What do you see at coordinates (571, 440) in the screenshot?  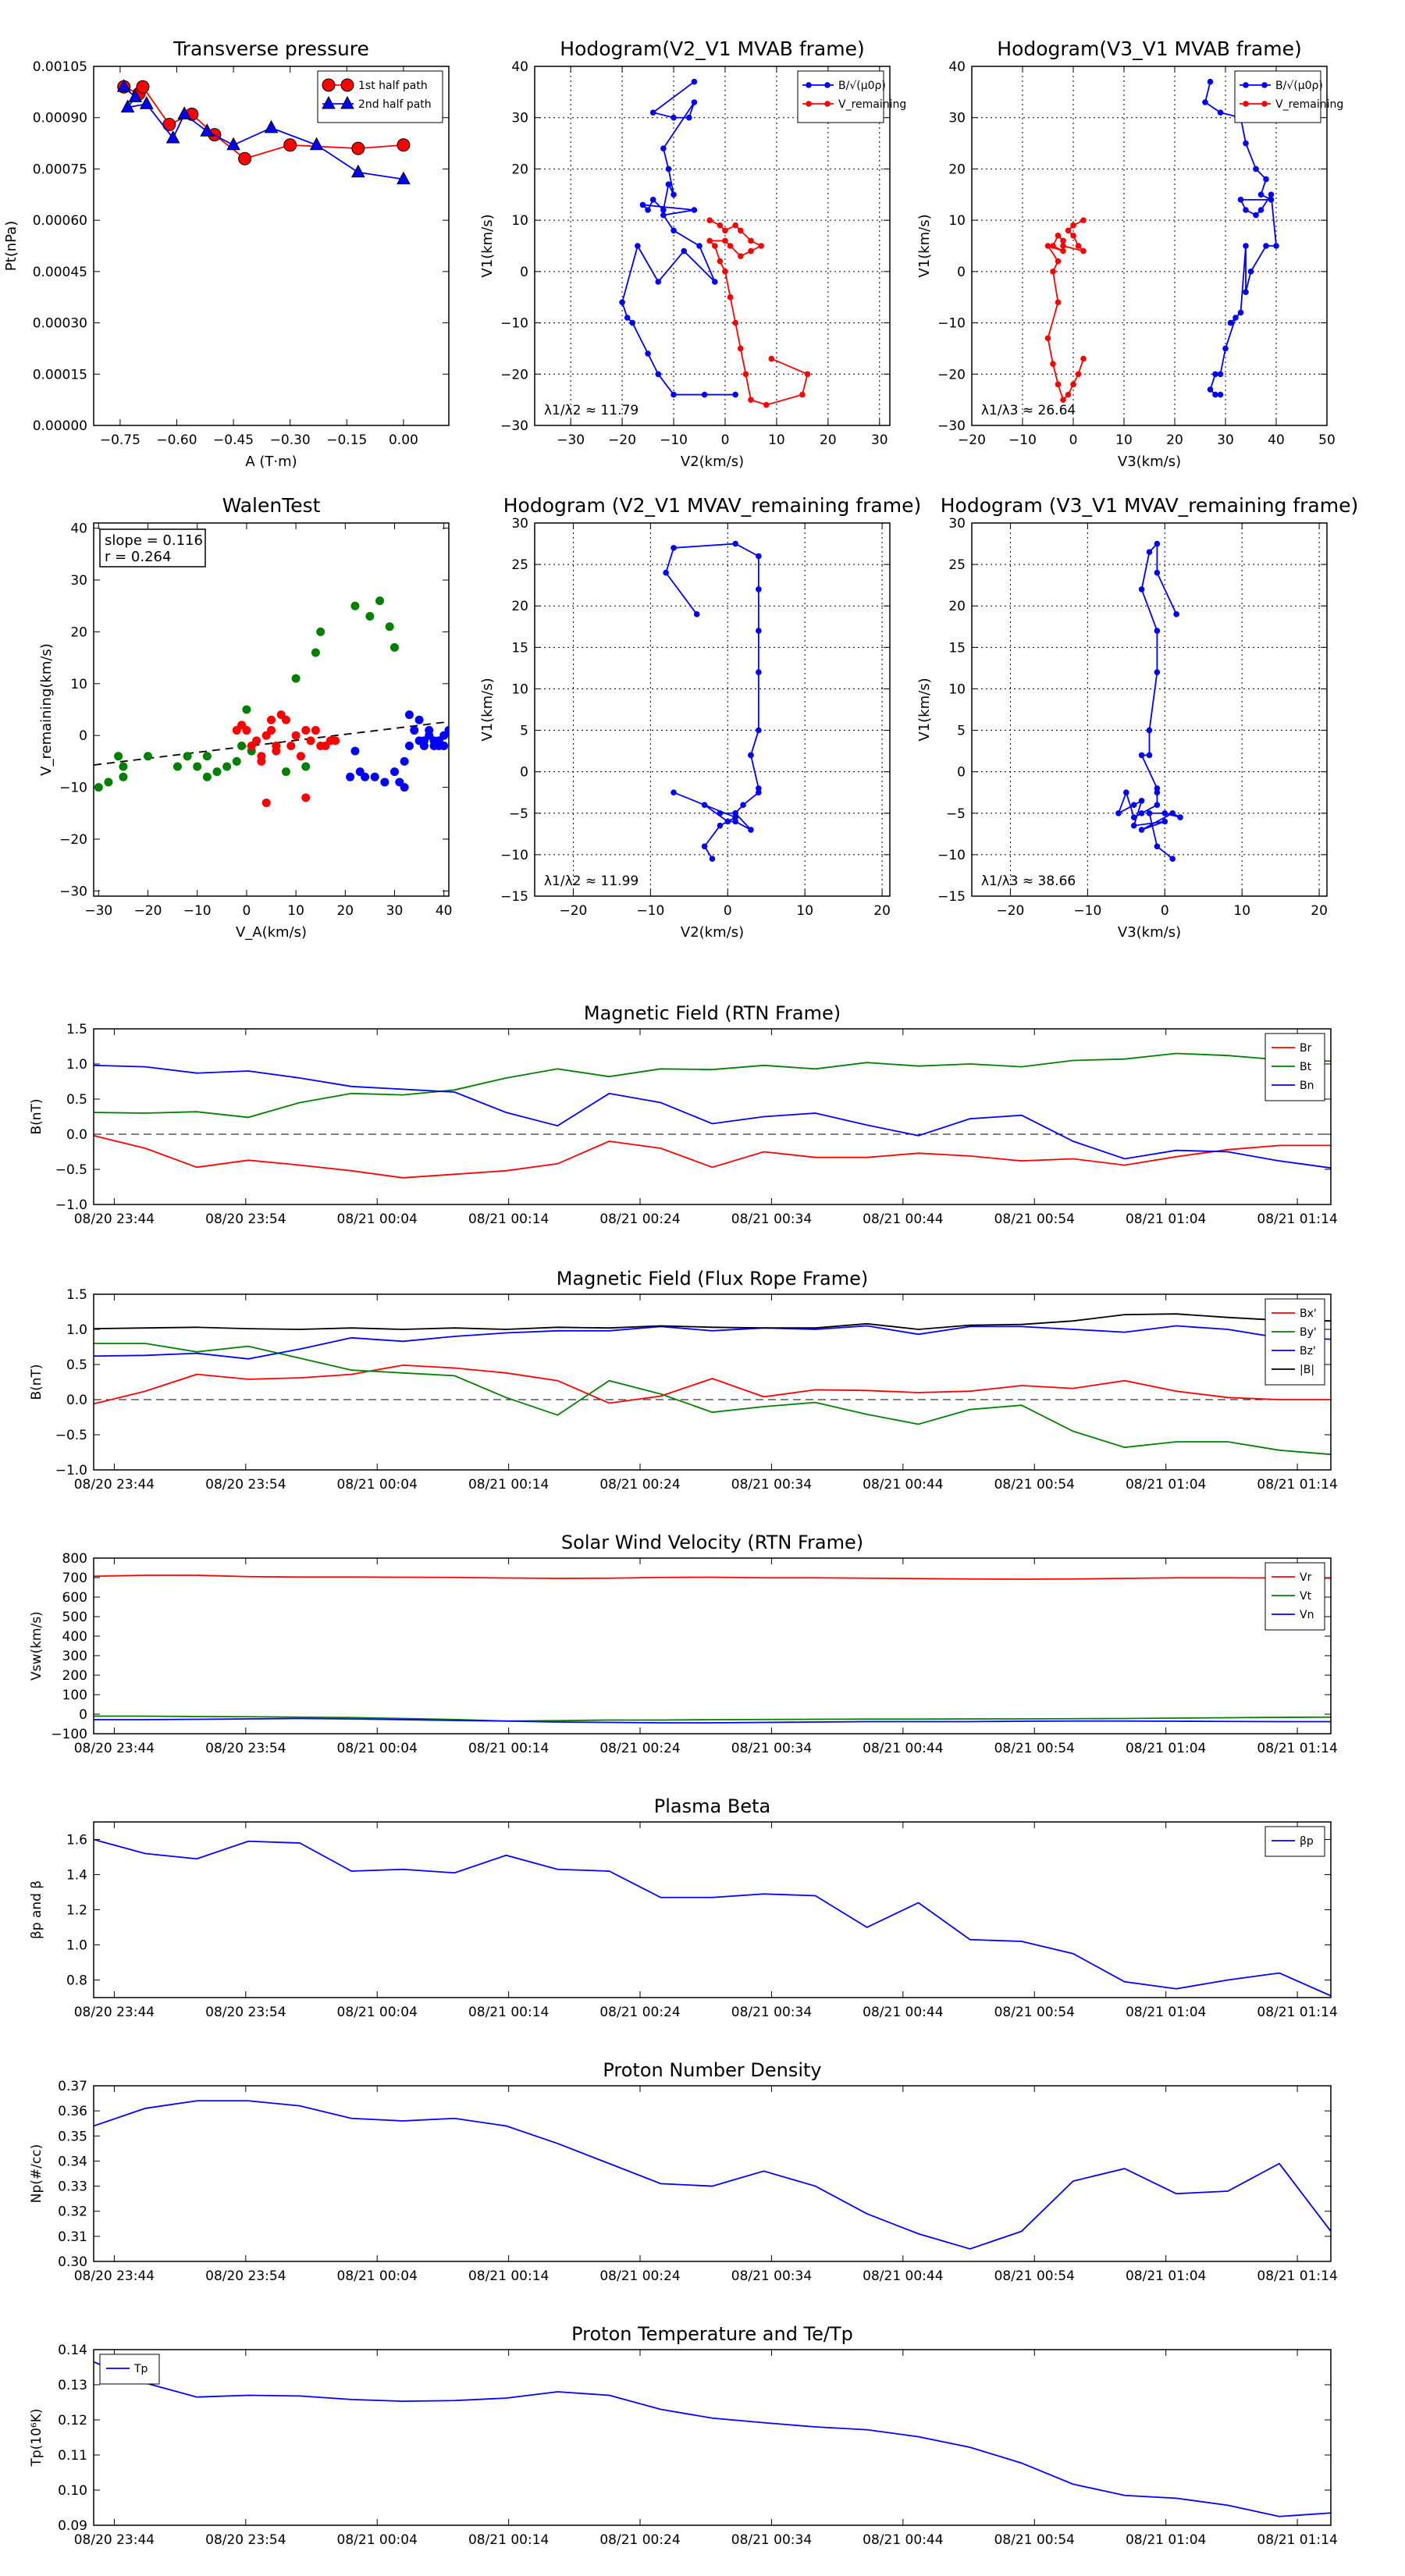 I see `x-tick-label: −30` at bounding box center [571, 440].